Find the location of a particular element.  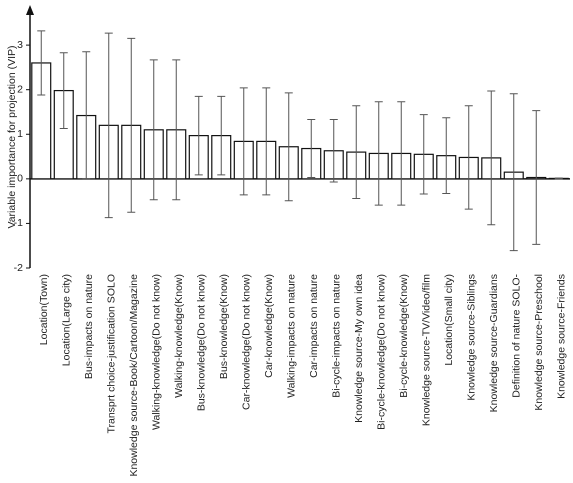

x-tick-label: Location(Town) is located at coordinates (44, 309).